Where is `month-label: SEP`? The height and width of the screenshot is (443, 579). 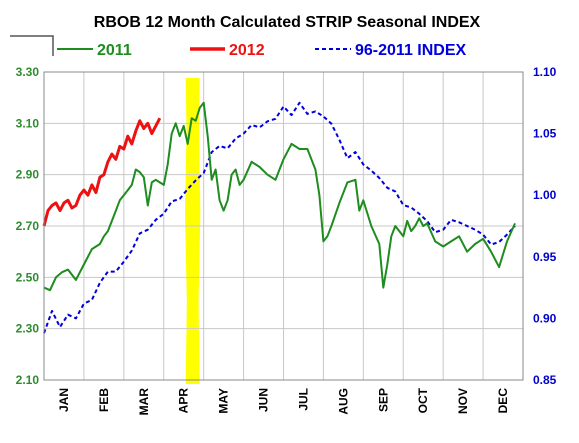
month-label: SEP is located at coordinates (383, 400).